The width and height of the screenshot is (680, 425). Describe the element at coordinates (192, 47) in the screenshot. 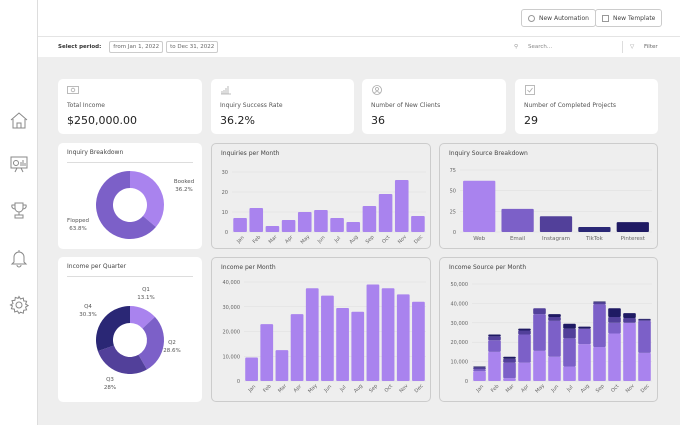

I see `period-to-input: to Dec 31, 2022` at that location.